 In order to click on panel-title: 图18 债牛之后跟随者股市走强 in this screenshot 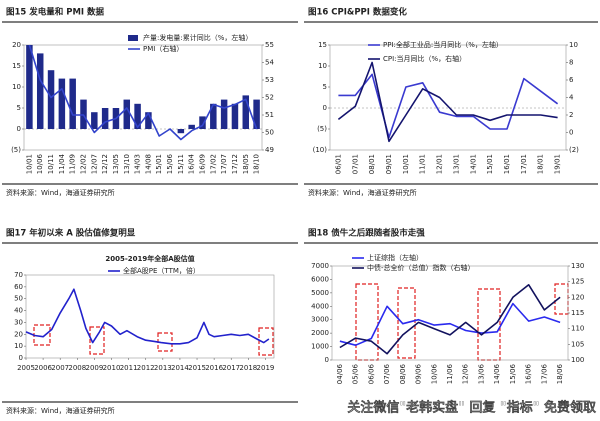, I will do `click(366, 233)`.